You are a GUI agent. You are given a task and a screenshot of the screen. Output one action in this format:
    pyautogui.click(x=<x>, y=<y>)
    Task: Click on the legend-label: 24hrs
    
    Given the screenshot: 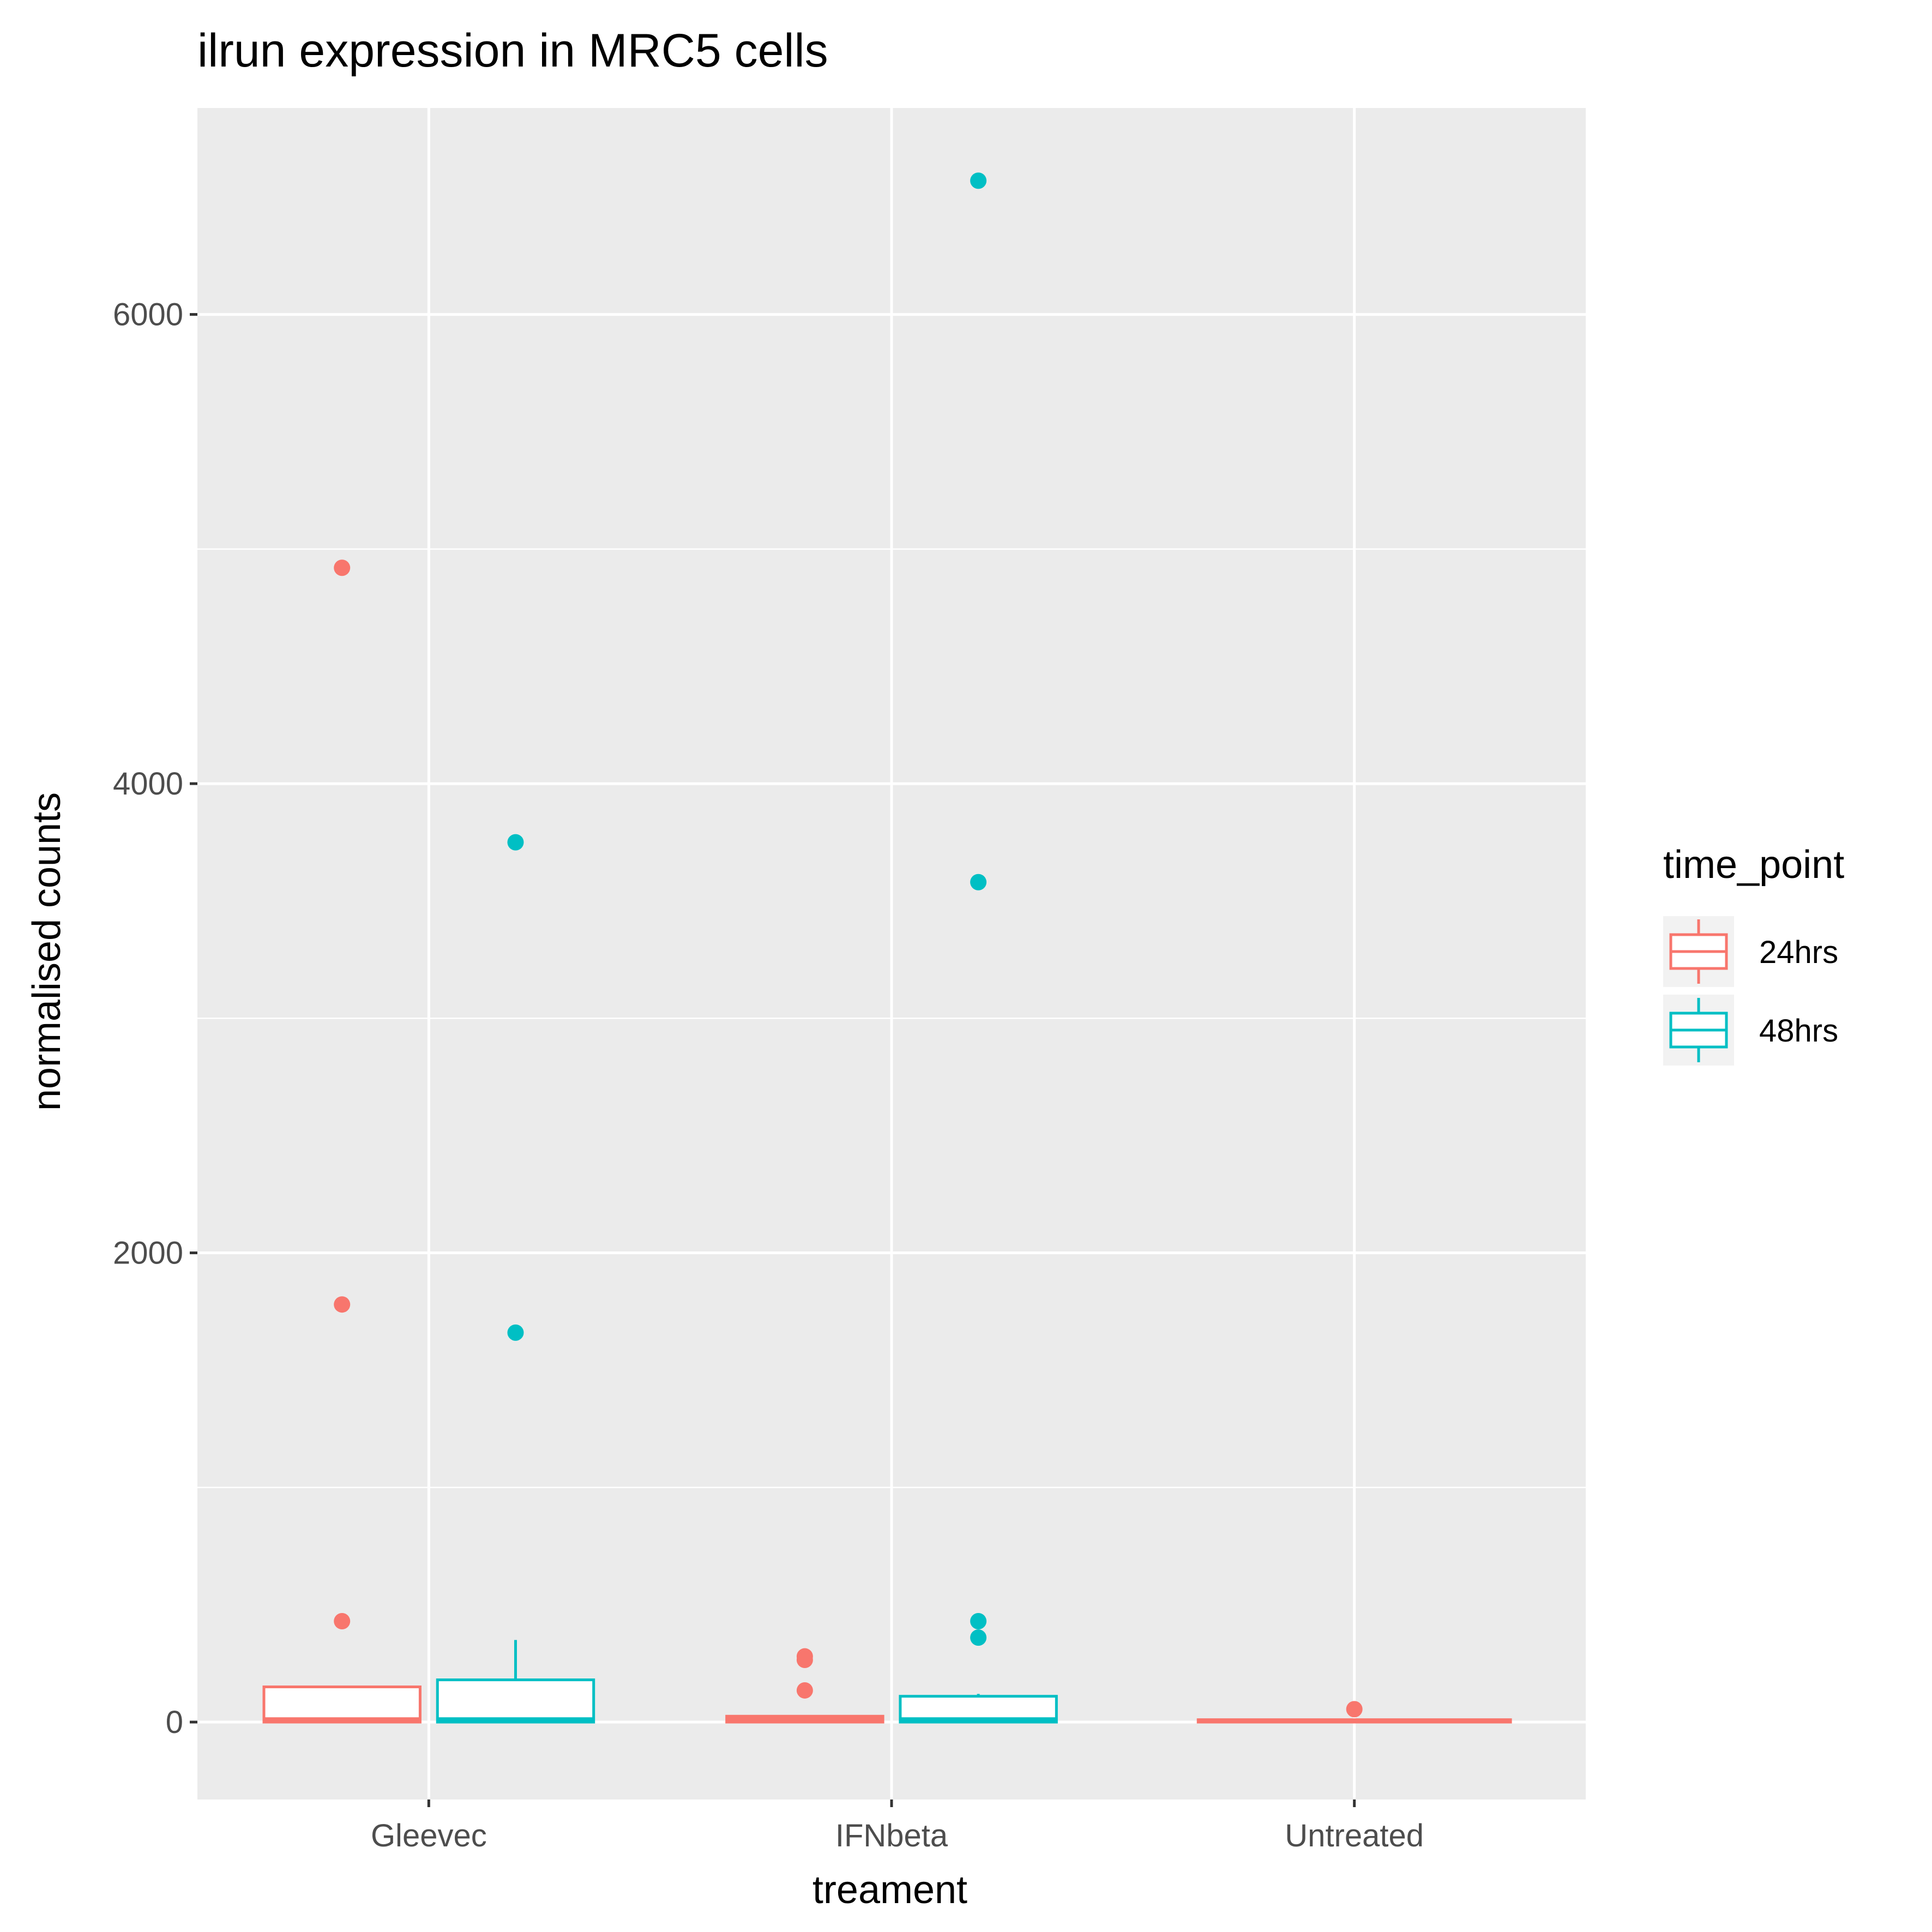 What is the action you would take?
    pyautogui.click(x=1798, y=952)
    